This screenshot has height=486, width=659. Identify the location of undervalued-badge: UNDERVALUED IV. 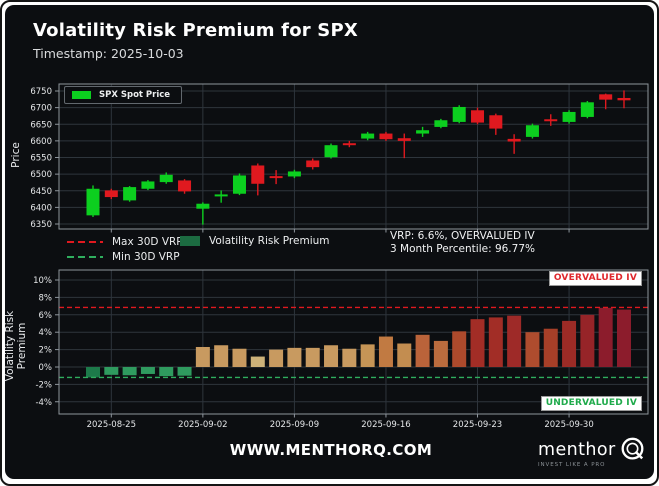
(591, 403).